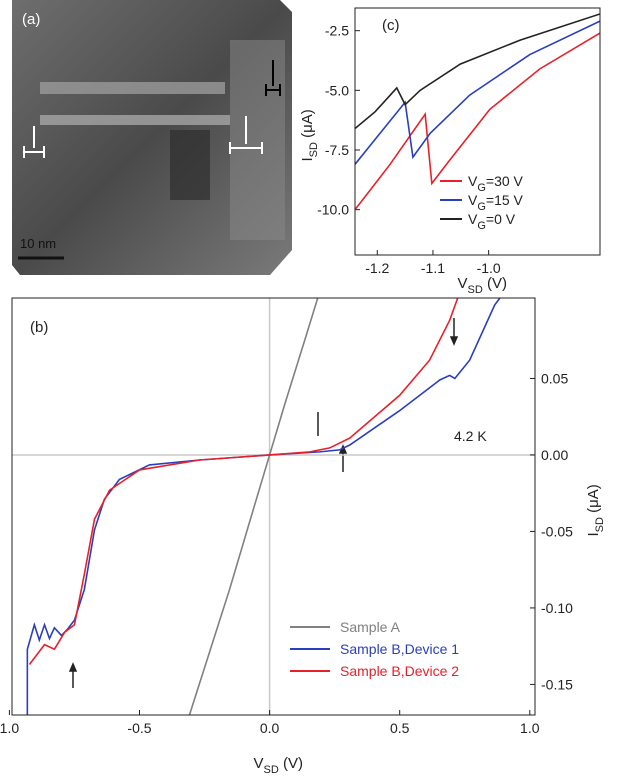 The width and height of the screenshot is (622, 783). Describe the element at coordinates (505, 200) in the screenshot. I see `legend-label-part: =15 V` at that location.